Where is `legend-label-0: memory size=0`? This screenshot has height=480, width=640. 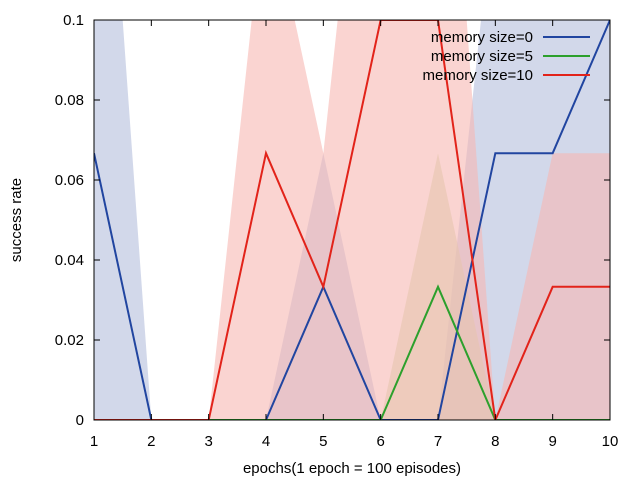
legend-label-0: memory size=0 is located at coordinates (482, 37).